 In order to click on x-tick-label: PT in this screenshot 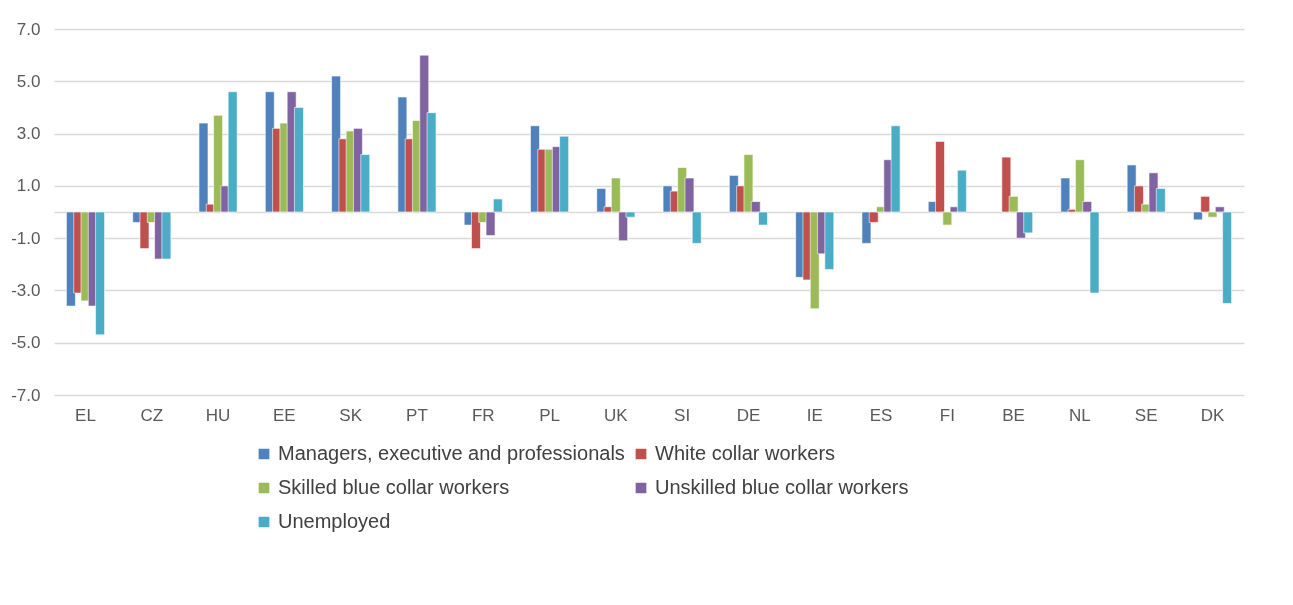, I will do `click(417, 415)`.